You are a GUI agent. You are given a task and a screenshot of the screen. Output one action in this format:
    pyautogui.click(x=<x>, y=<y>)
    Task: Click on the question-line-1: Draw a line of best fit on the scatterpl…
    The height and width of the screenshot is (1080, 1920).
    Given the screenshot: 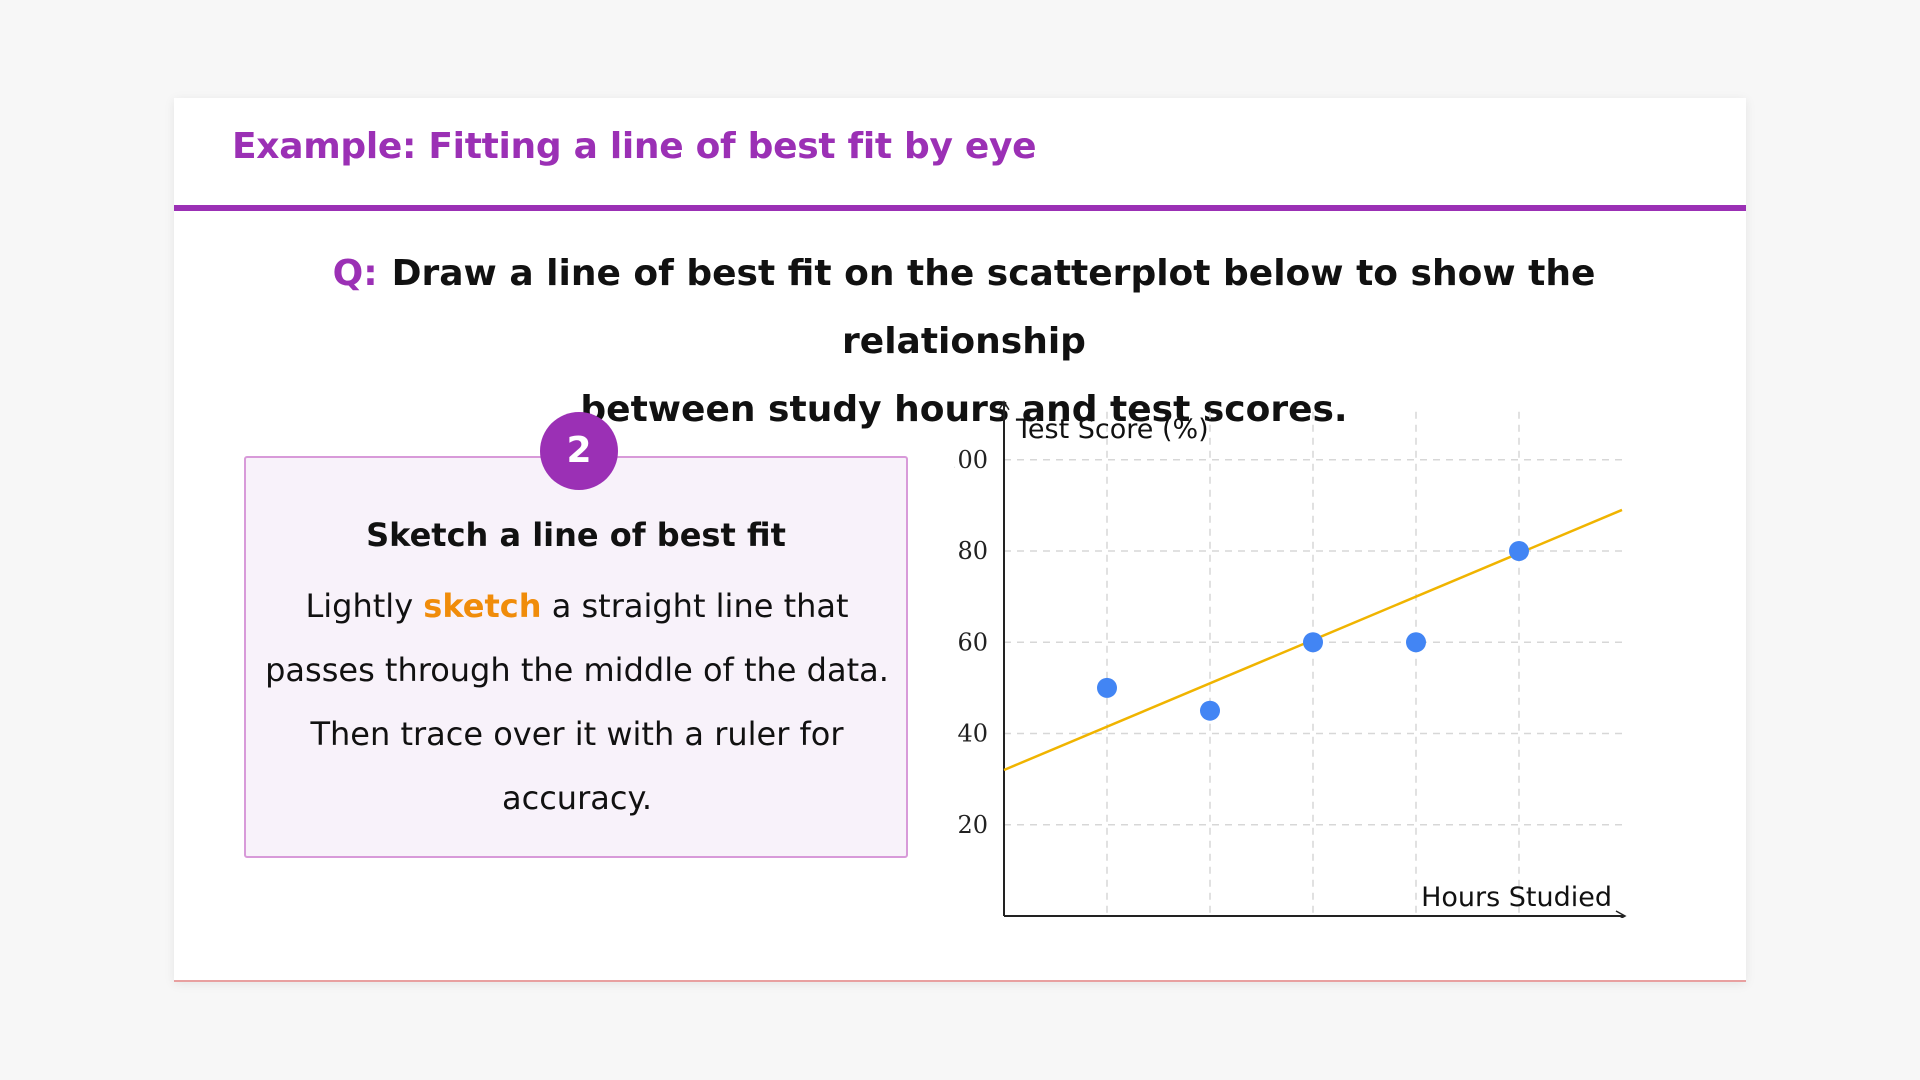 What is the action you would take?
    pyautogui.click(x=993, y=307)
    